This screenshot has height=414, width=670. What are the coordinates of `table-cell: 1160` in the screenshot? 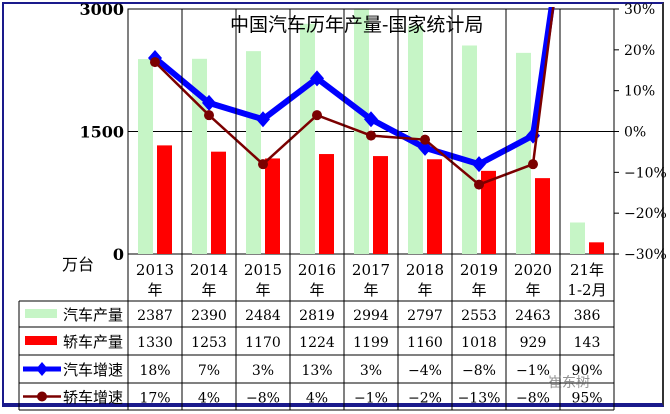 It's located at (425, 343).